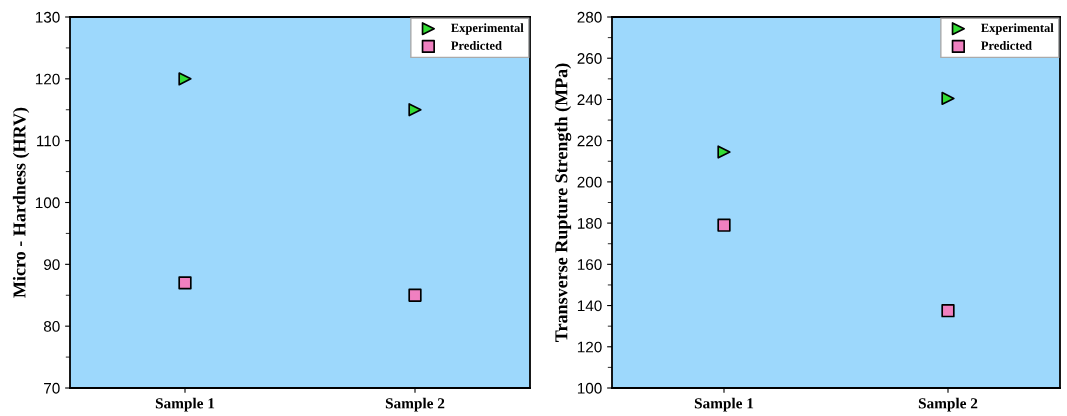  I want to click on y-tick-label: 110, so click(48, 141).